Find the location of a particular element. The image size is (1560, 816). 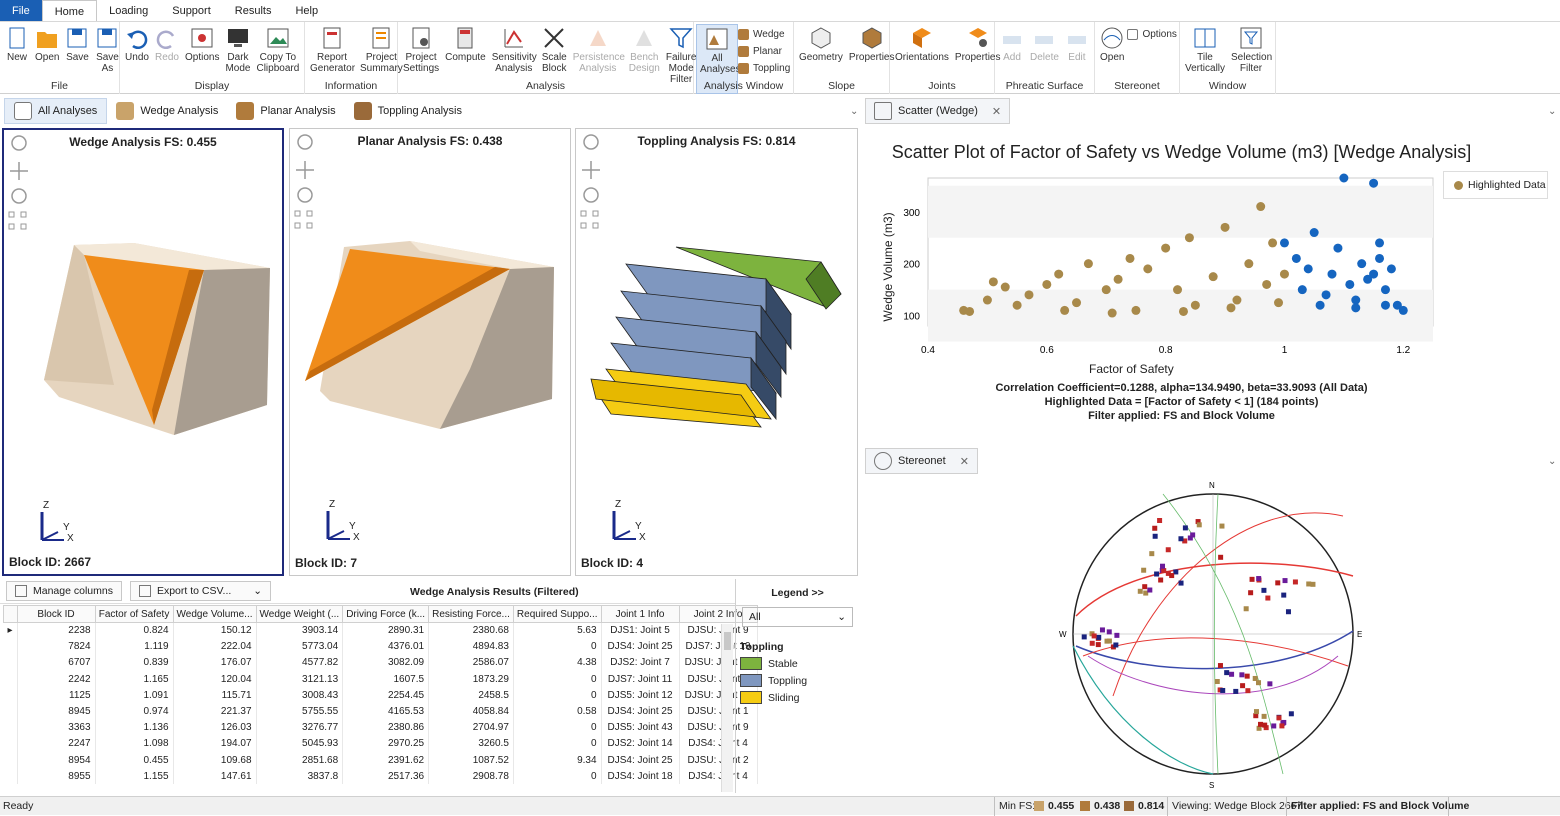

project-summary-button: Project Summary is located at coordinates (381, 59).